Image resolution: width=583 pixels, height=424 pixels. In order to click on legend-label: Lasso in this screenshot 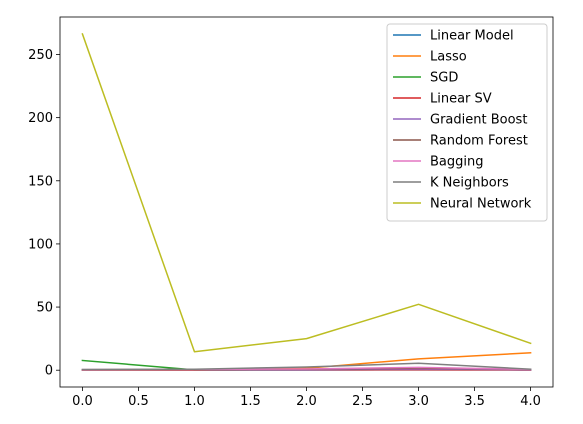, I will do `click(448, 57)`.